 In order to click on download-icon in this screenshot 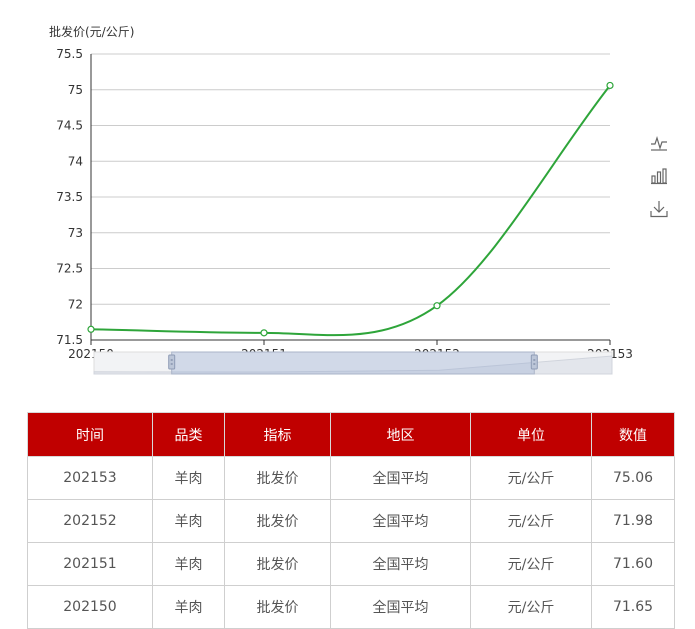, I will do `click(659, 209)`.